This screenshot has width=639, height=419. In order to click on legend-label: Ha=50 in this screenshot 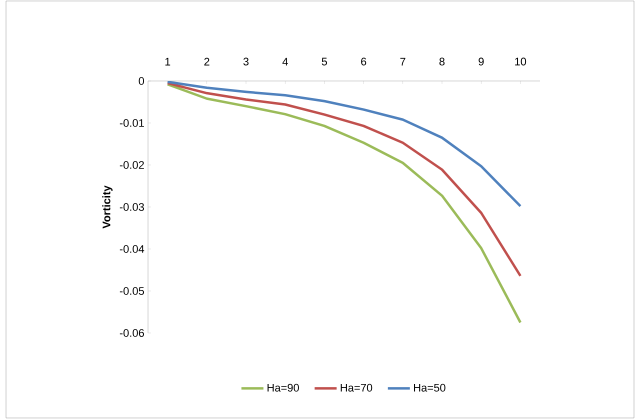, I will do `click(430, 388)`.